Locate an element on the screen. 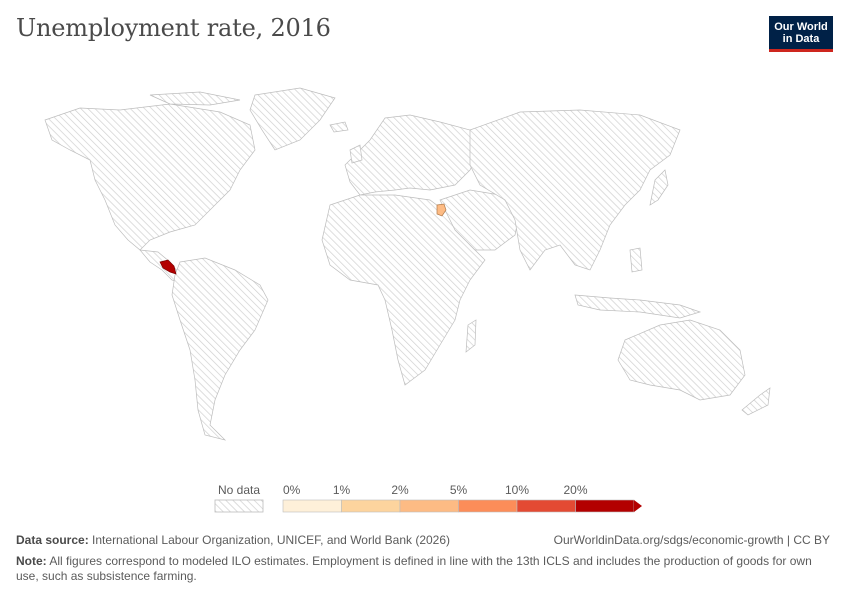 This screenshot has width=850, height=600. legend: No data 0% 1% 2% 5% 10% 20% is located at coordinates (425, 500).